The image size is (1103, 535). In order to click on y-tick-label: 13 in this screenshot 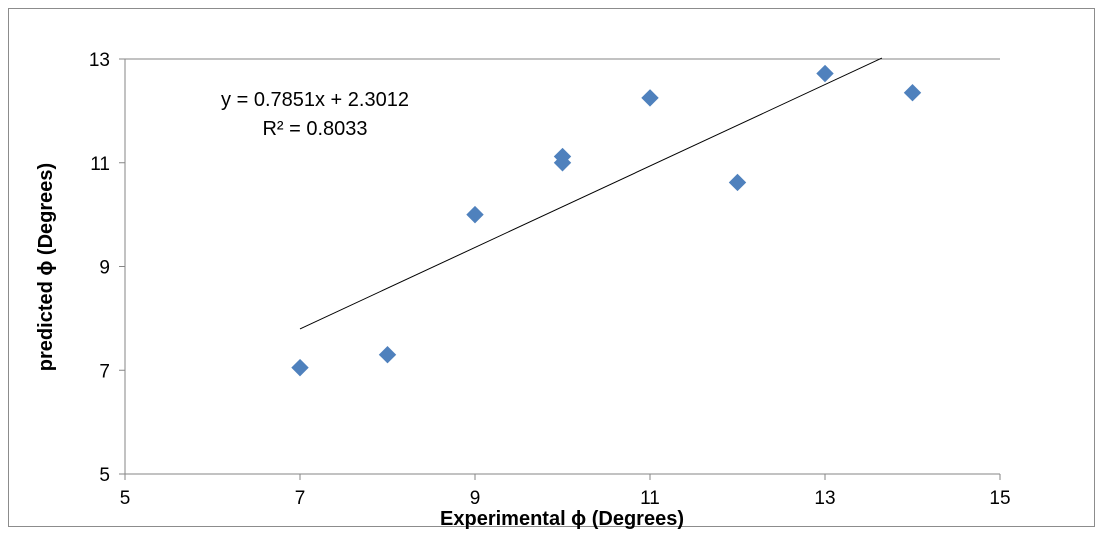, I will do `click(99, 60)`.